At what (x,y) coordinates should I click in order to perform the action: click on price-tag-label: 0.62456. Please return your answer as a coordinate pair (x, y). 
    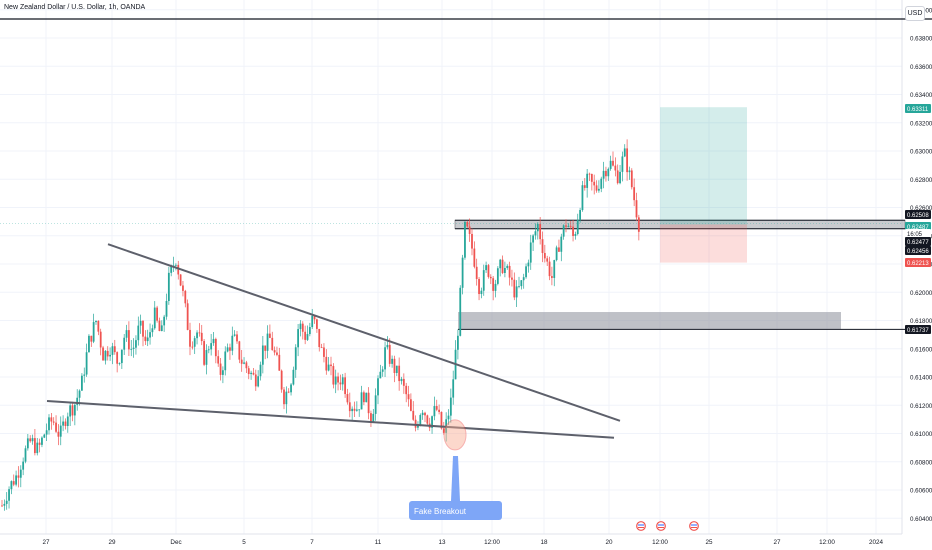
    Looking at the image, I should click on (918, 252).